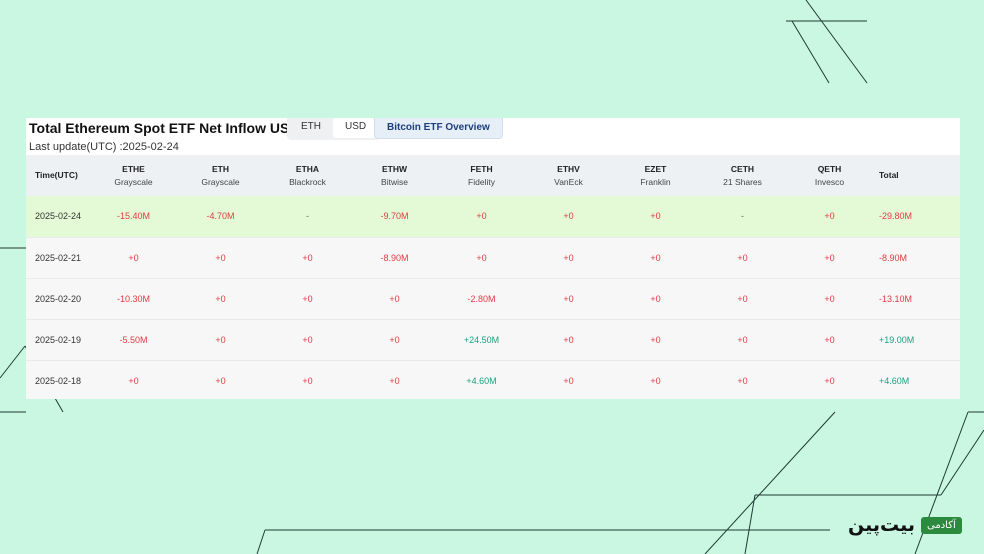 This screenshot has height=554, width=984. Describe the element at coordinates (829, 181) in the screenshot. I see `fund-issuer: Invesco` at that location.